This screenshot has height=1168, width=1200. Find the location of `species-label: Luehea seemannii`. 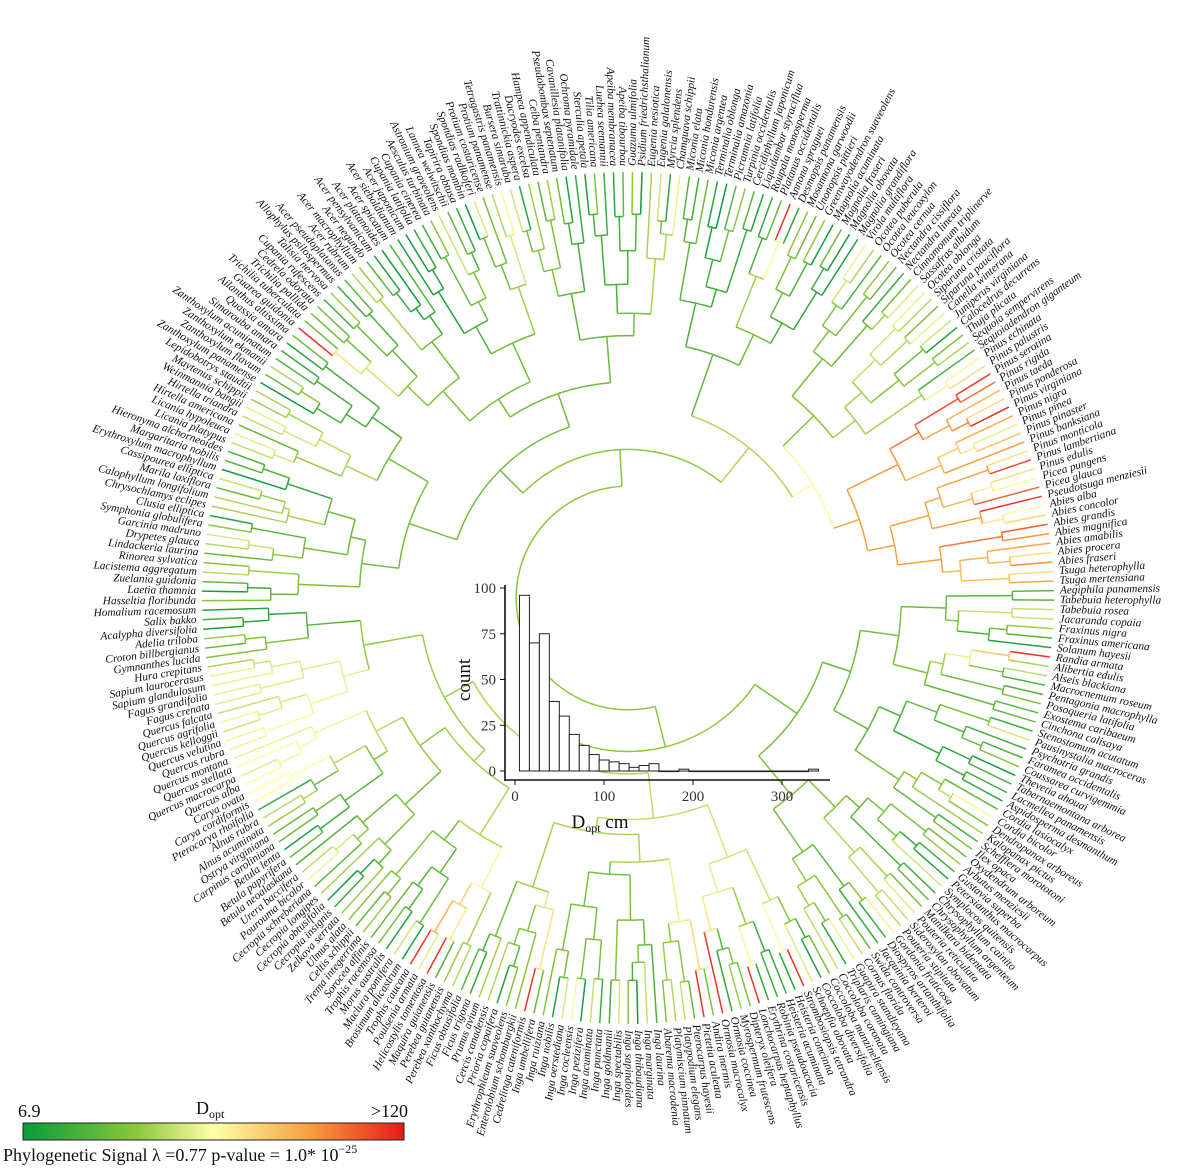

species-label: Luehea seemannii is located at coordinates (601, 125).